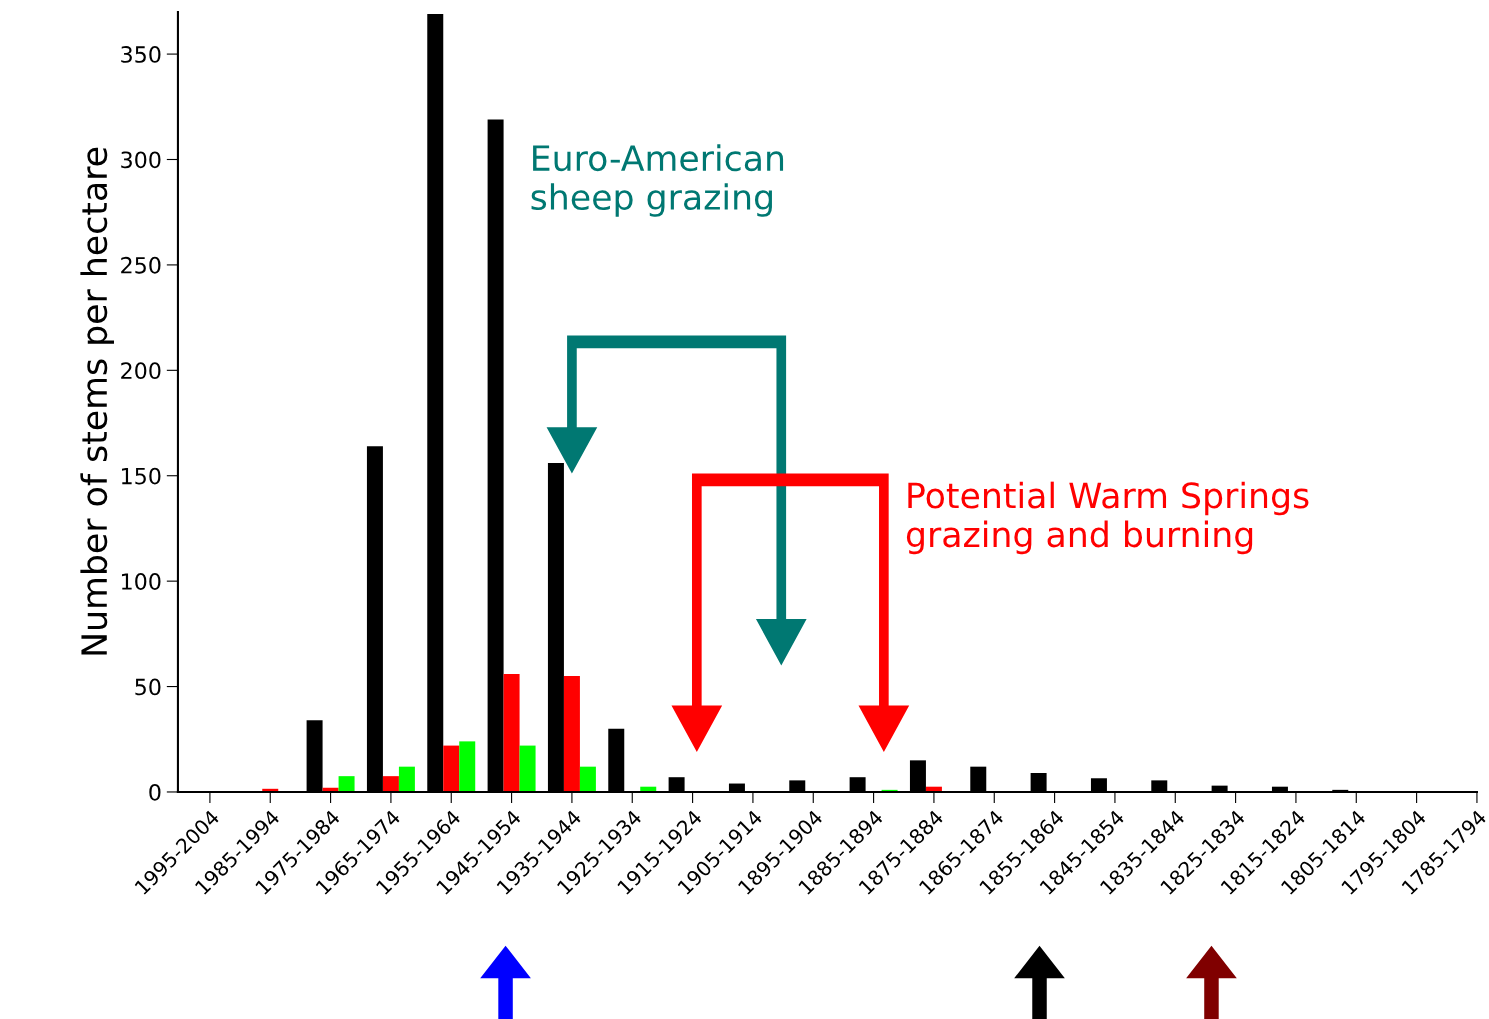 The width and height of the screenshot is (1489, 1019). Describe the element at coordinates (141, 476) in the screenshot. I see `y-tick-label: 150` at that location.